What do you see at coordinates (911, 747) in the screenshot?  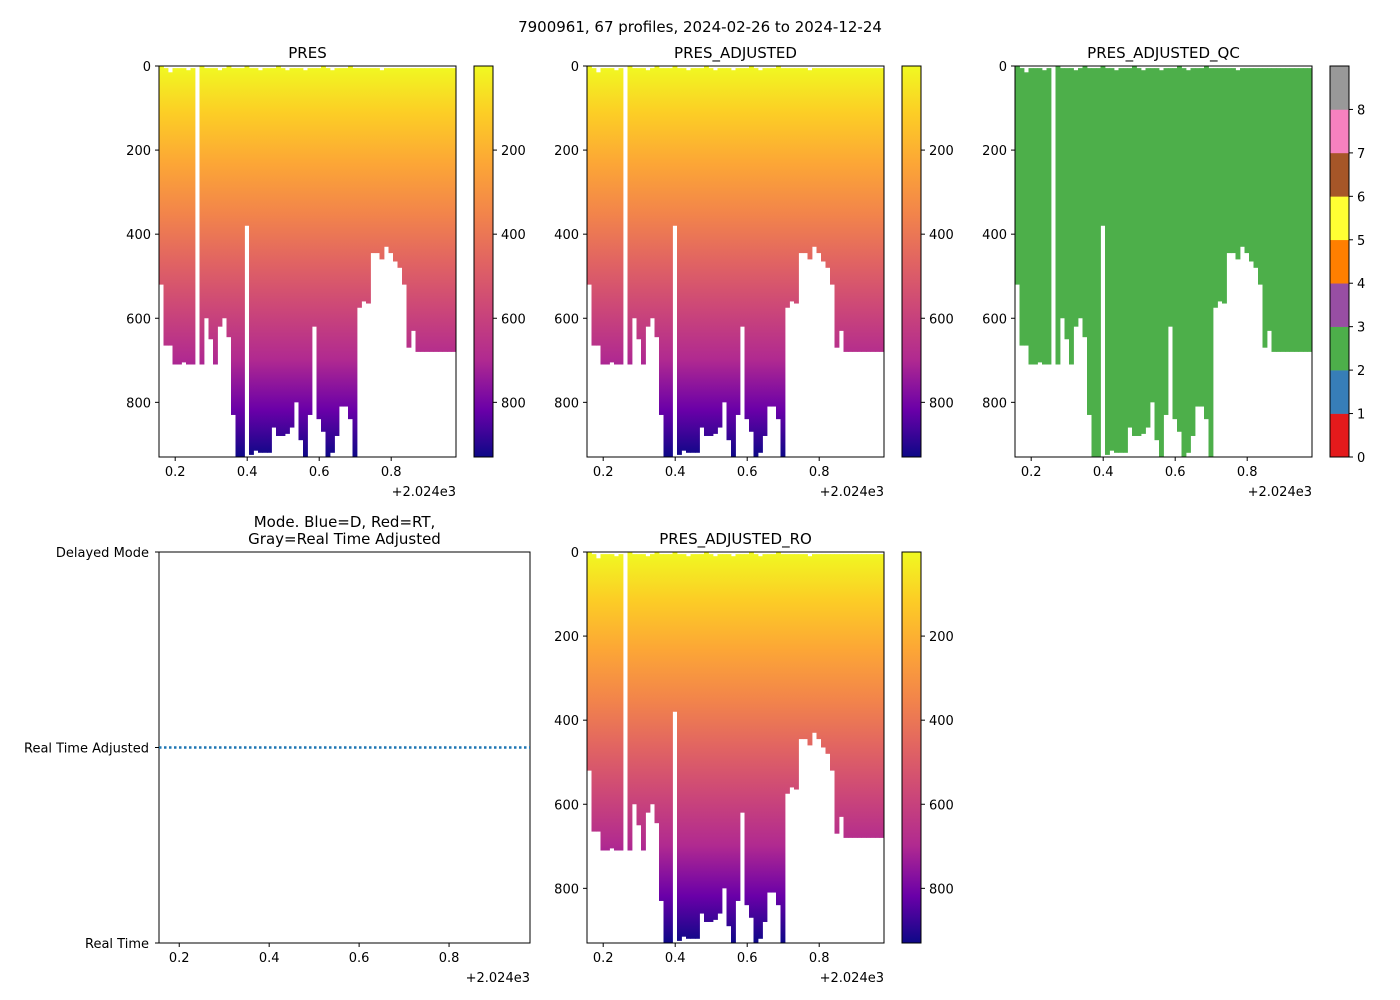 I see `colorbar-gradient` at bounding box center [911, 747].